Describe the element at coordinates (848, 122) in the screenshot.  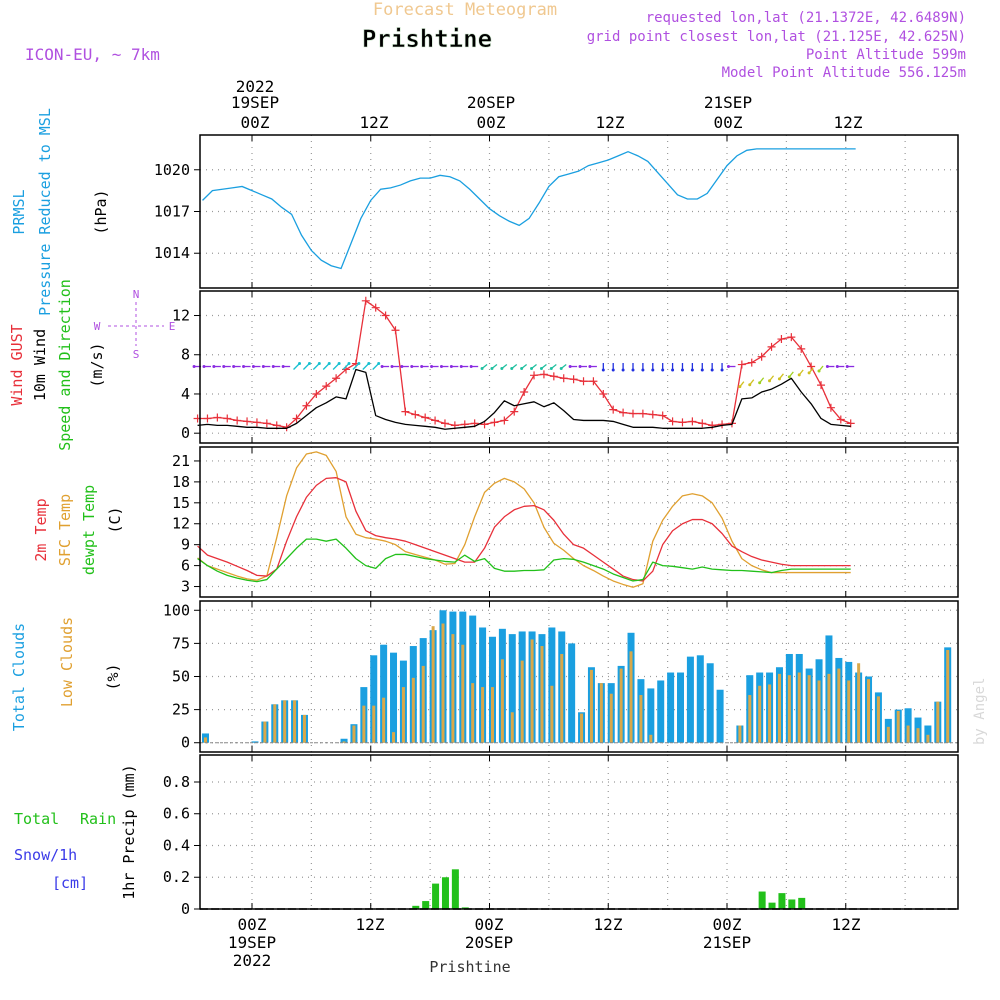
I see `top-hour-6: 12Z` at that location.